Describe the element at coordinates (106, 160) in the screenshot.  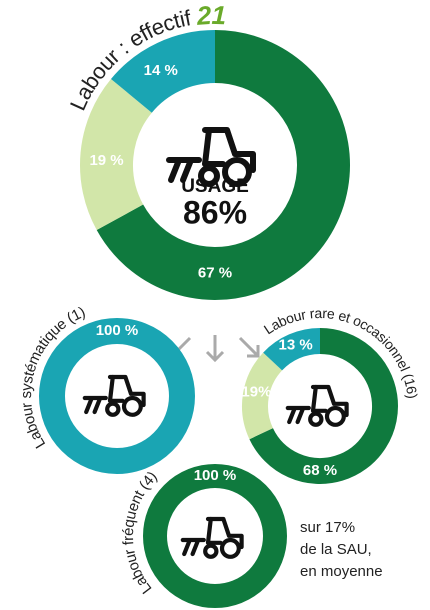
I see `value-label: 19 %` at that location.